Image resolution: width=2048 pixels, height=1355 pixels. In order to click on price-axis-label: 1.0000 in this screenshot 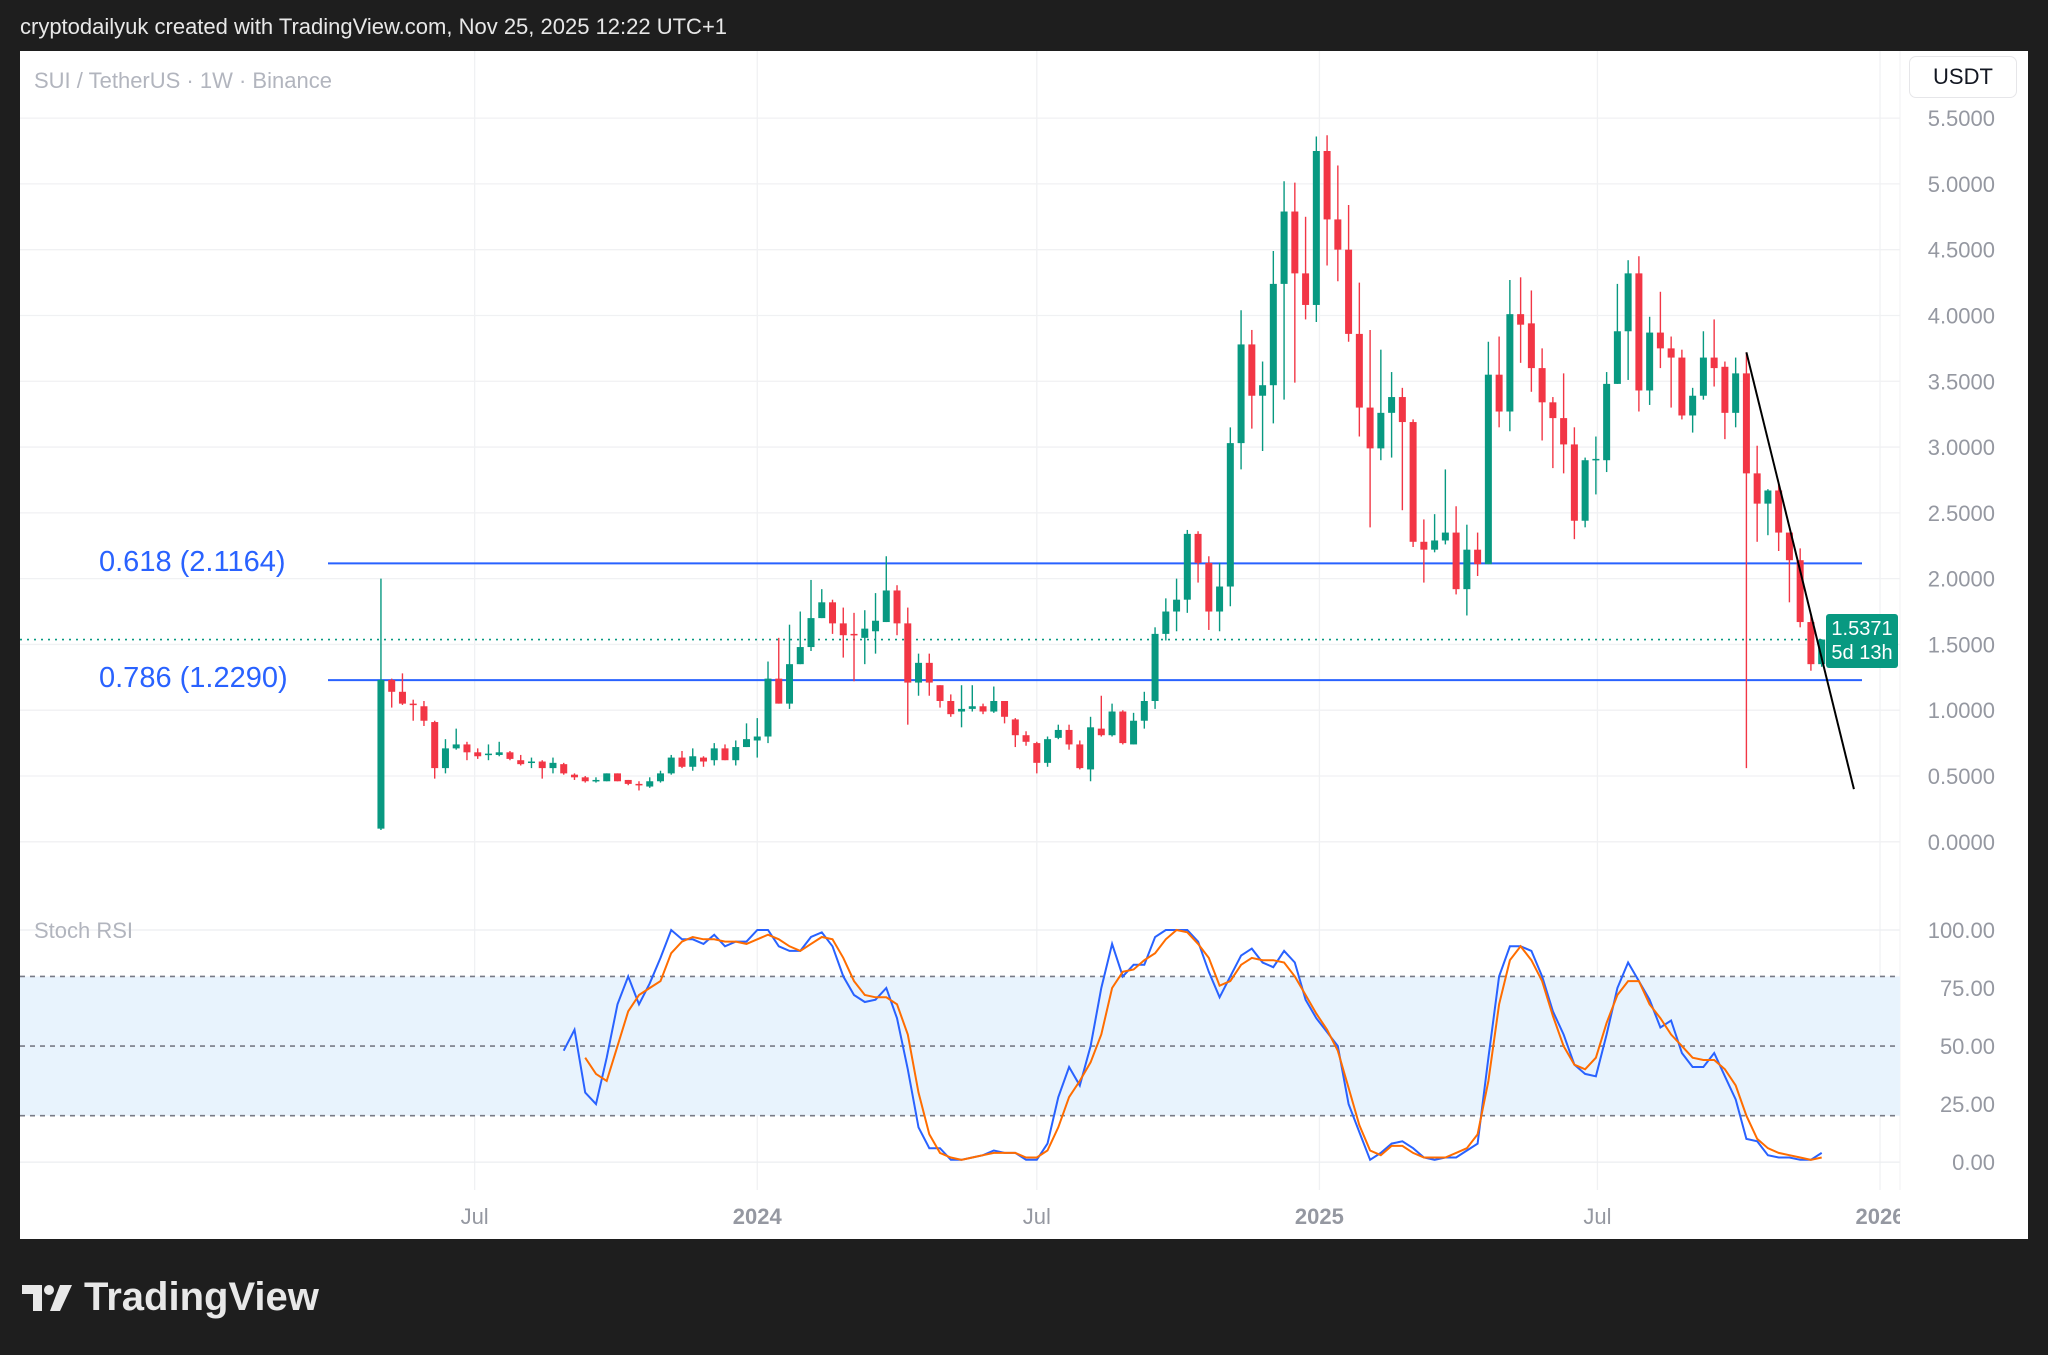, I will do `click(1961, 710)`.